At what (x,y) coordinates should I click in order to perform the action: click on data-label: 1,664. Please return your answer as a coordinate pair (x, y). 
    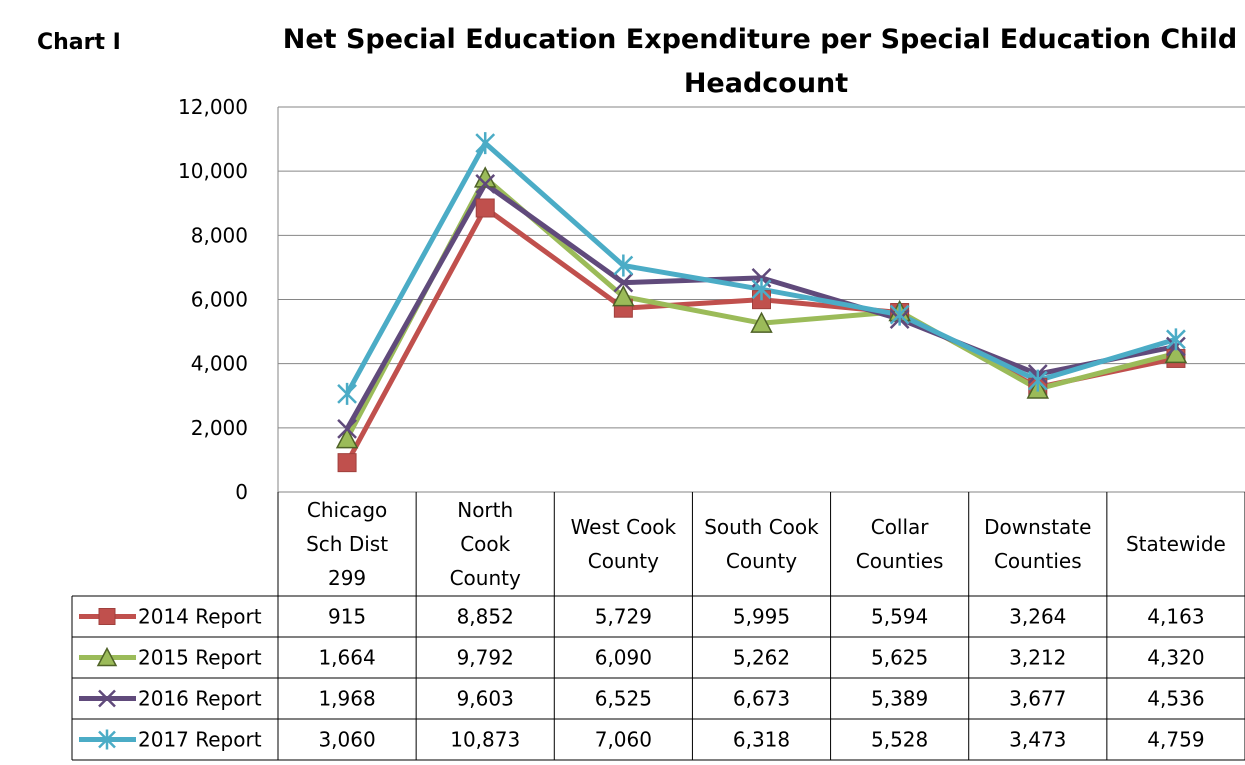
    Looking at the image, I should click on (346, 658).